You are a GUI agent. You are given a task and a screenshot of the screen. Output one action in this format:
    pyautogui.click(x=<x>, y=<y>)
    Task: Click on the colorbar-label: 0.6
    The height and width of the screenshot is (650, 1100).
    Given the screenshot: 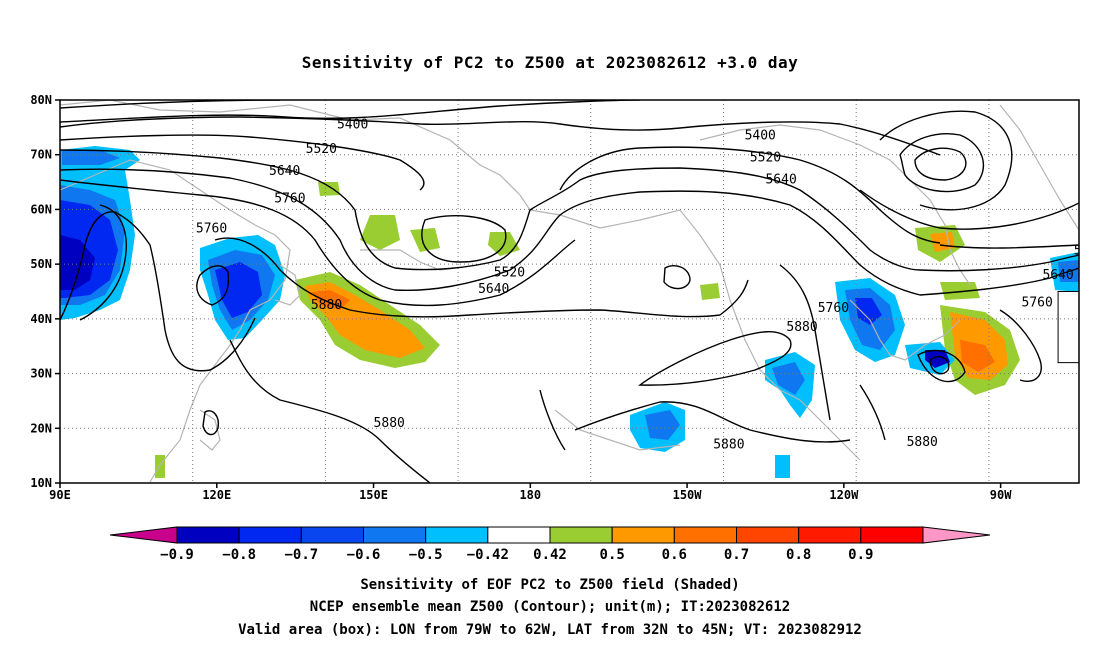 What is the action you would take?
    pyautogui.click(x=674, y=555)
    